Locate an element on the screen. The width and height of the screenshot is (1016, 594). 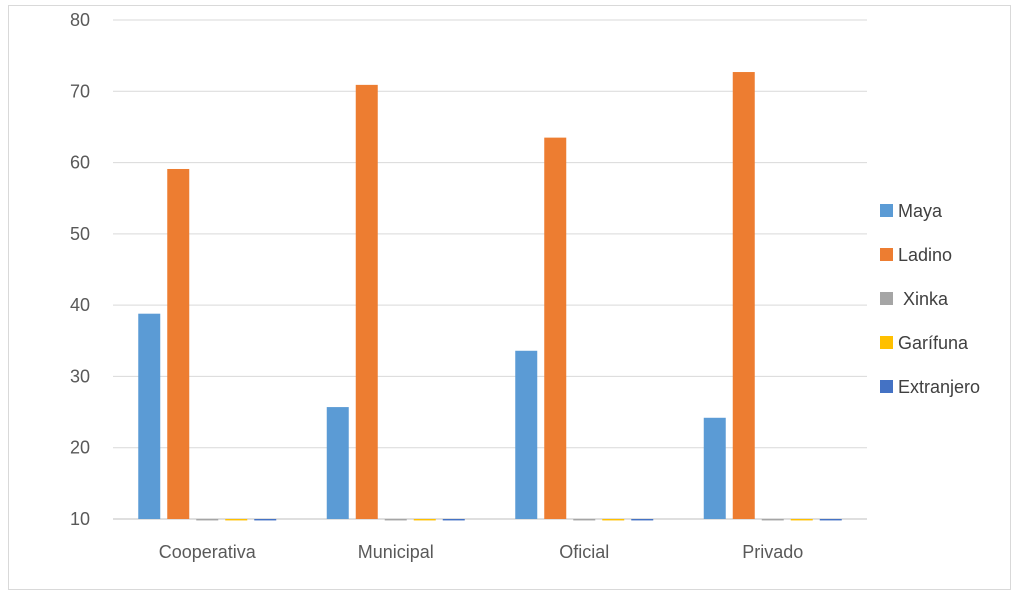
bar-extranjero-oficial is located at coordinates (642, 520).